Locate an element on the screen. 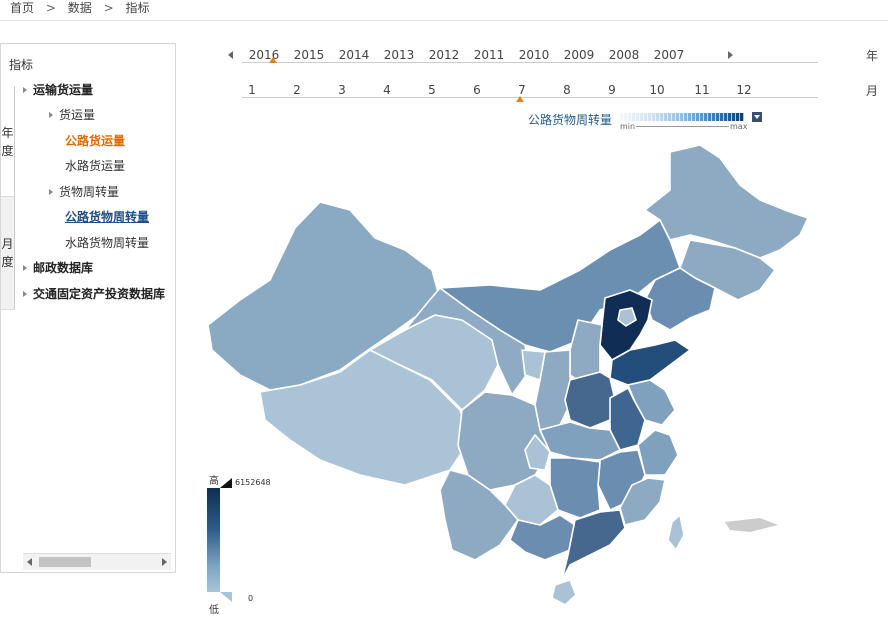  year-option: 2007 is located at coordinates (669, 55).